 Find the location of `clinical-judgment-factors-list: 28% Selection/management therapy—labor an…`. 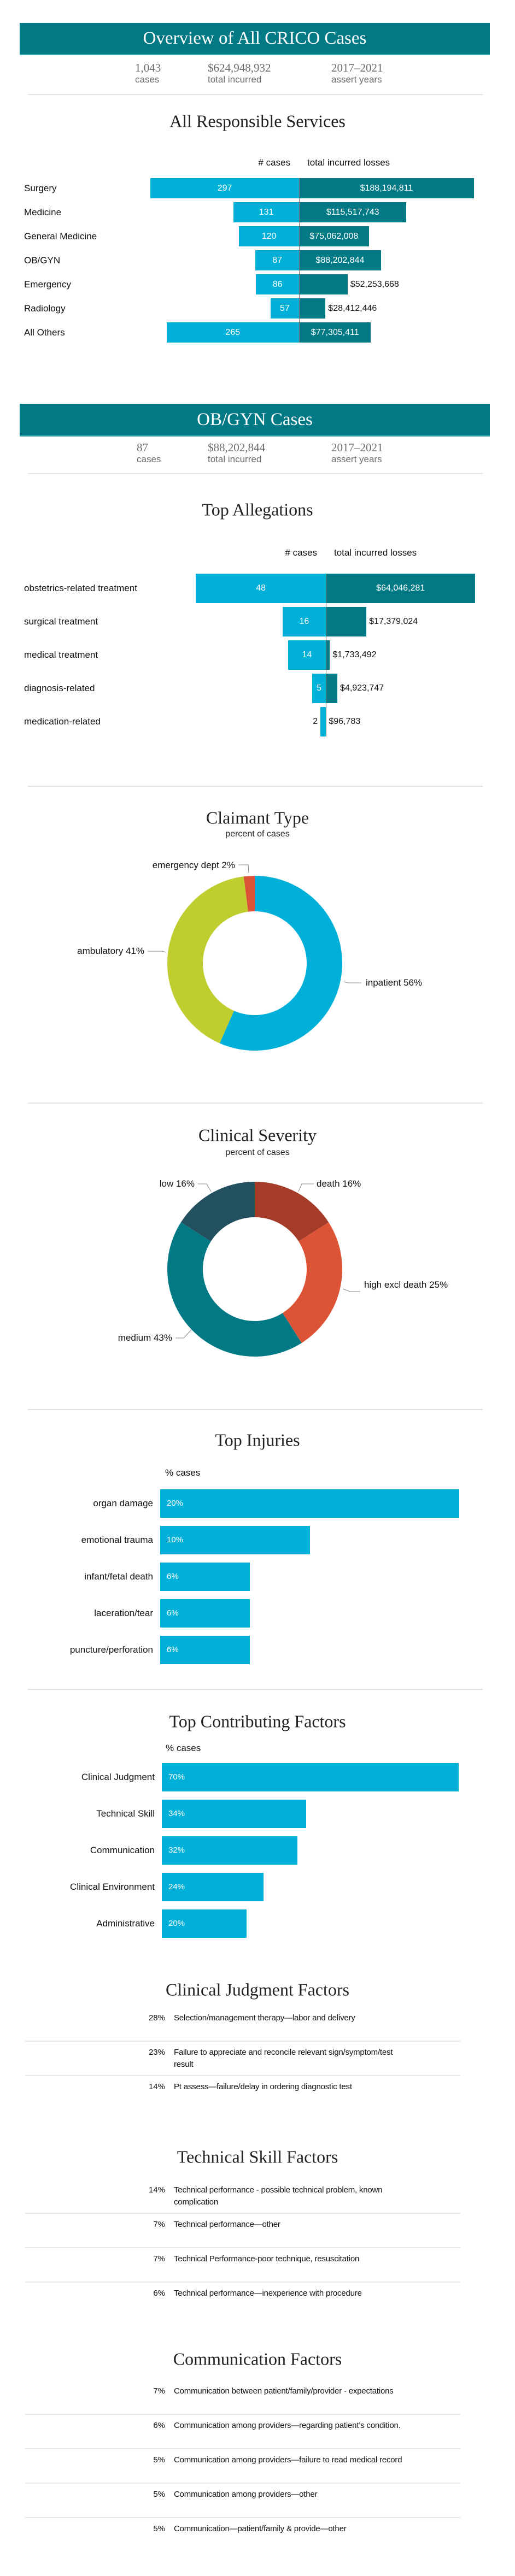

clinical-judgment-factors-list: 28% Selection/management therapy—labor an… is located at coordinates (242, 2058).